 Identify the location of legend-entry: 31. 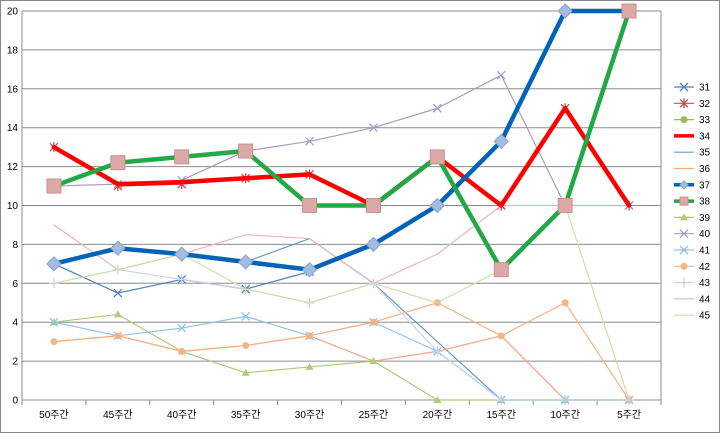
(692, 88).